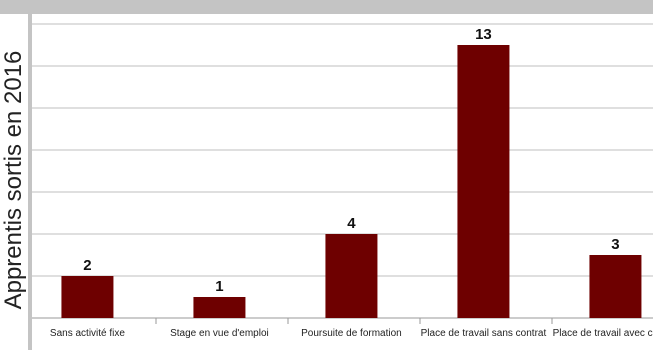 The image size is (653, 350). What do you see at coordinates (87, 333) in the screenshot?
I see `x-tick-label: Sans activité fixe` at bounding box center [87, 333].